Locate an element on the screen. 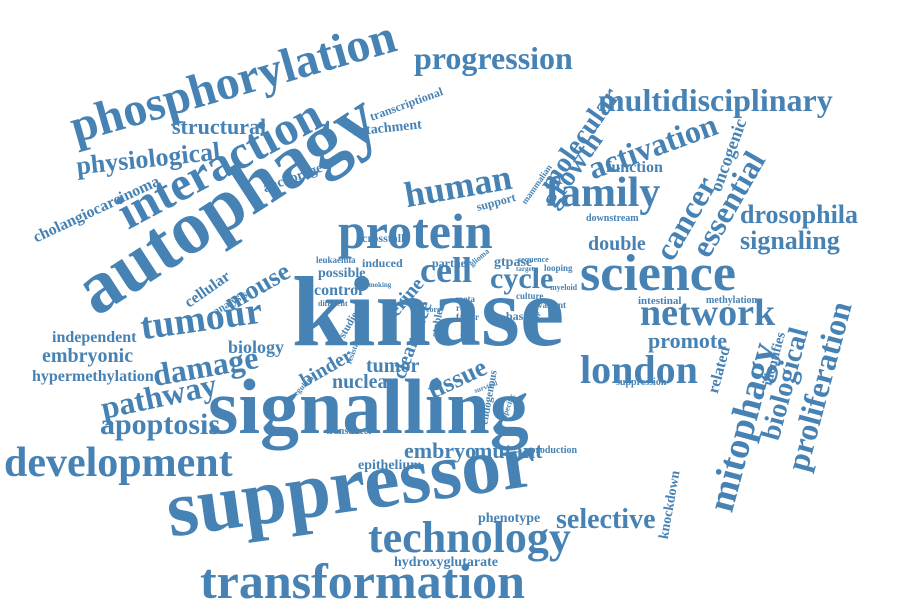 Image resolution: width=900 pixels, height=605 pixels. word-gtpase: gtpase is located at coordinates (513, 262).